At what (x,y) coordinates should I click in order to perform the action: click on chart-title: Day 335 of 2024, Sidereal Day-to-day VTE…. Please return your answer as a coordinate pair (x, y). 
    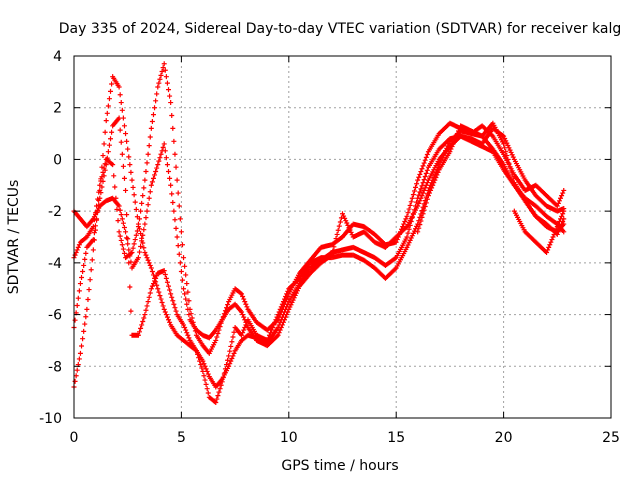
    Looking at the image, I should click on (340, 29).